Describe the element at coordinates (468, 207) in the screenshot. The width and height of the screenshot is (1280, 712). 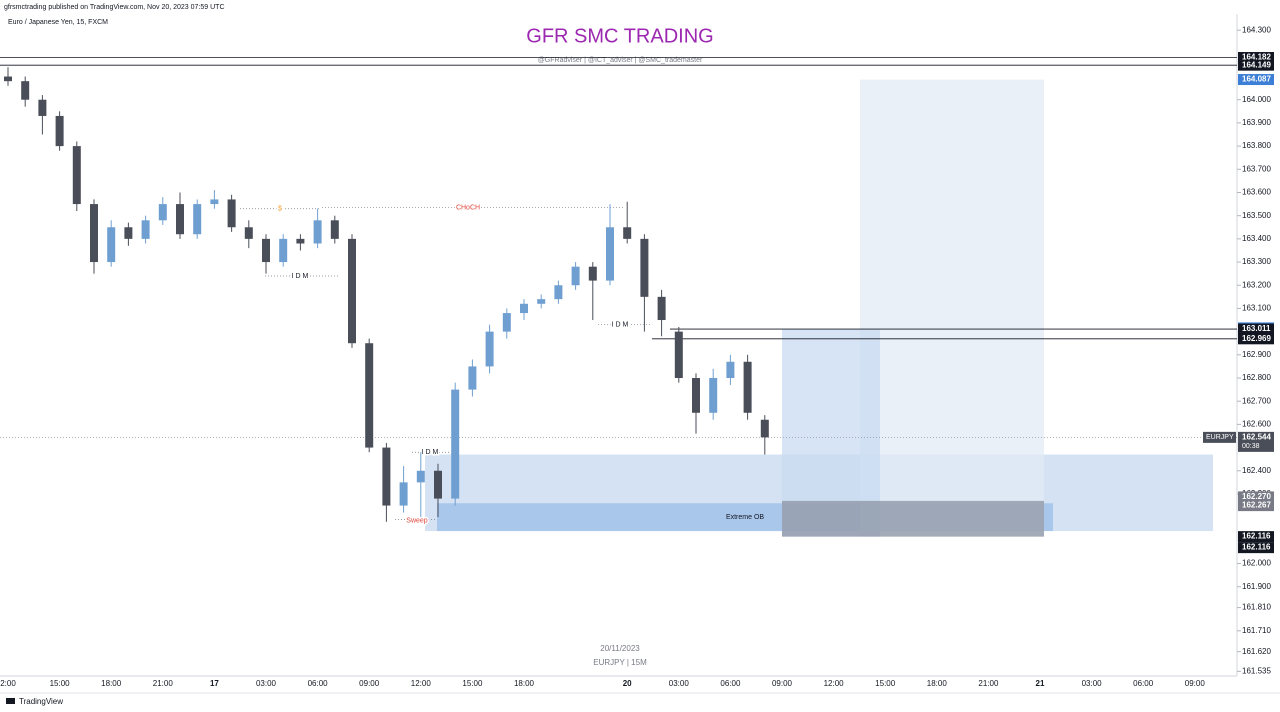
I see `annotation-label: CHoCH` at that location.